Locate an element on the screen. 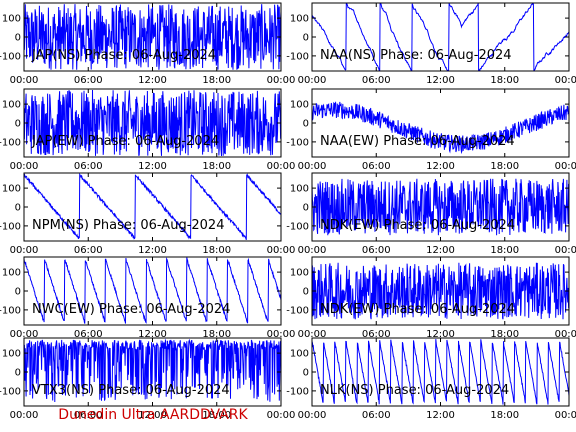 The image size is (576, 432). chart-title: NAA(EW) Phase: 06-Aug-2024 is located at coordinates (417, 141).